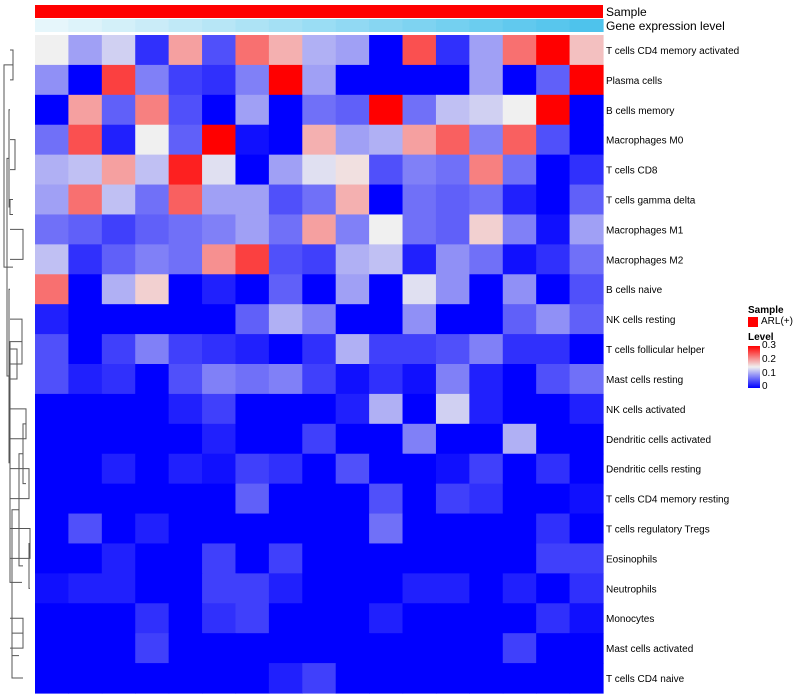 This screenshot has width=800, height=700. What do you see at coordinates (769, 345) in the screenshot?
I see `legend-tick-label: 0.3` at bounding box center [769, 345].